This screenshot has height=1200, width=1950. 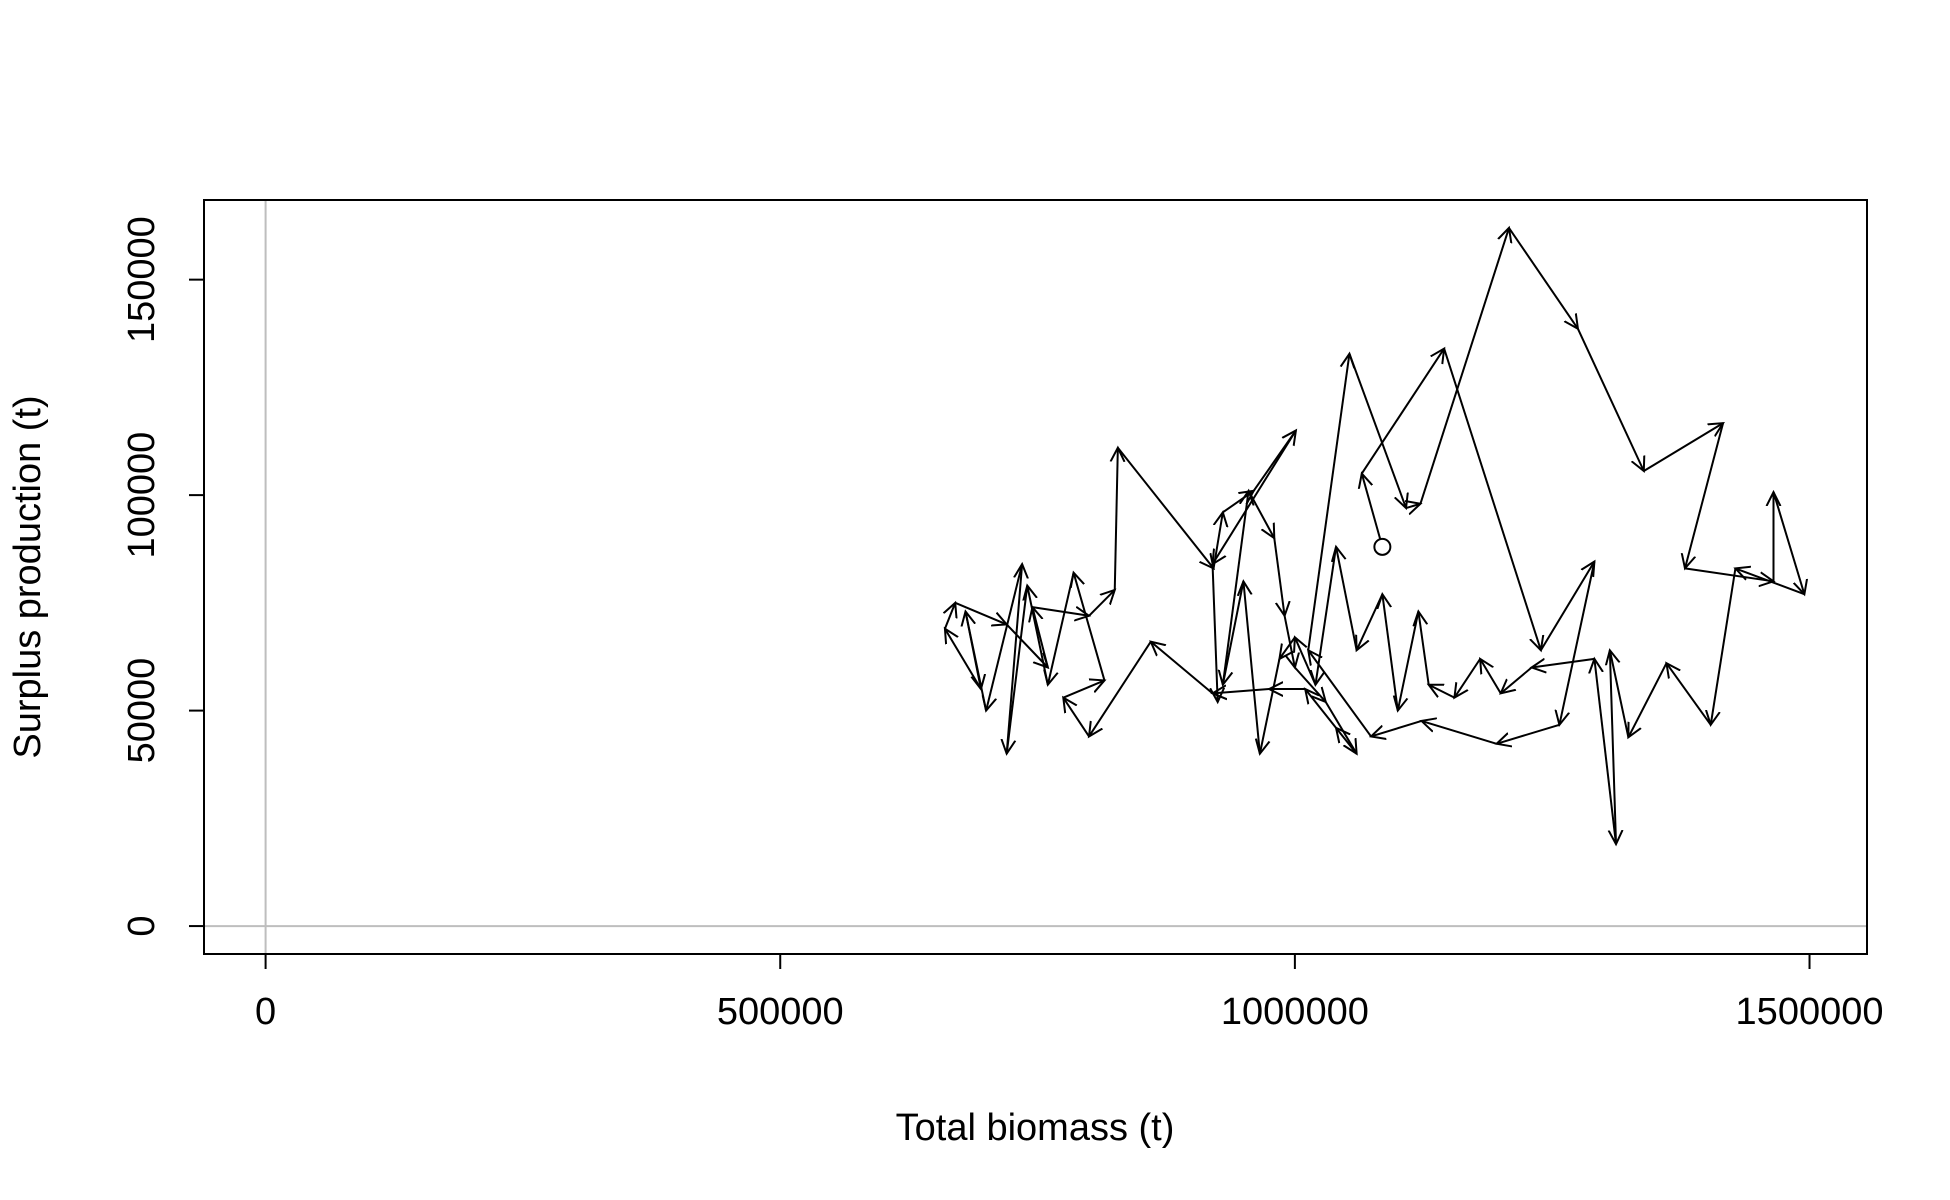 What do you see at coordinates (142, 279) in the screenshot?
I see `y-tick-label: 150000` at bounding box center [142, 279].